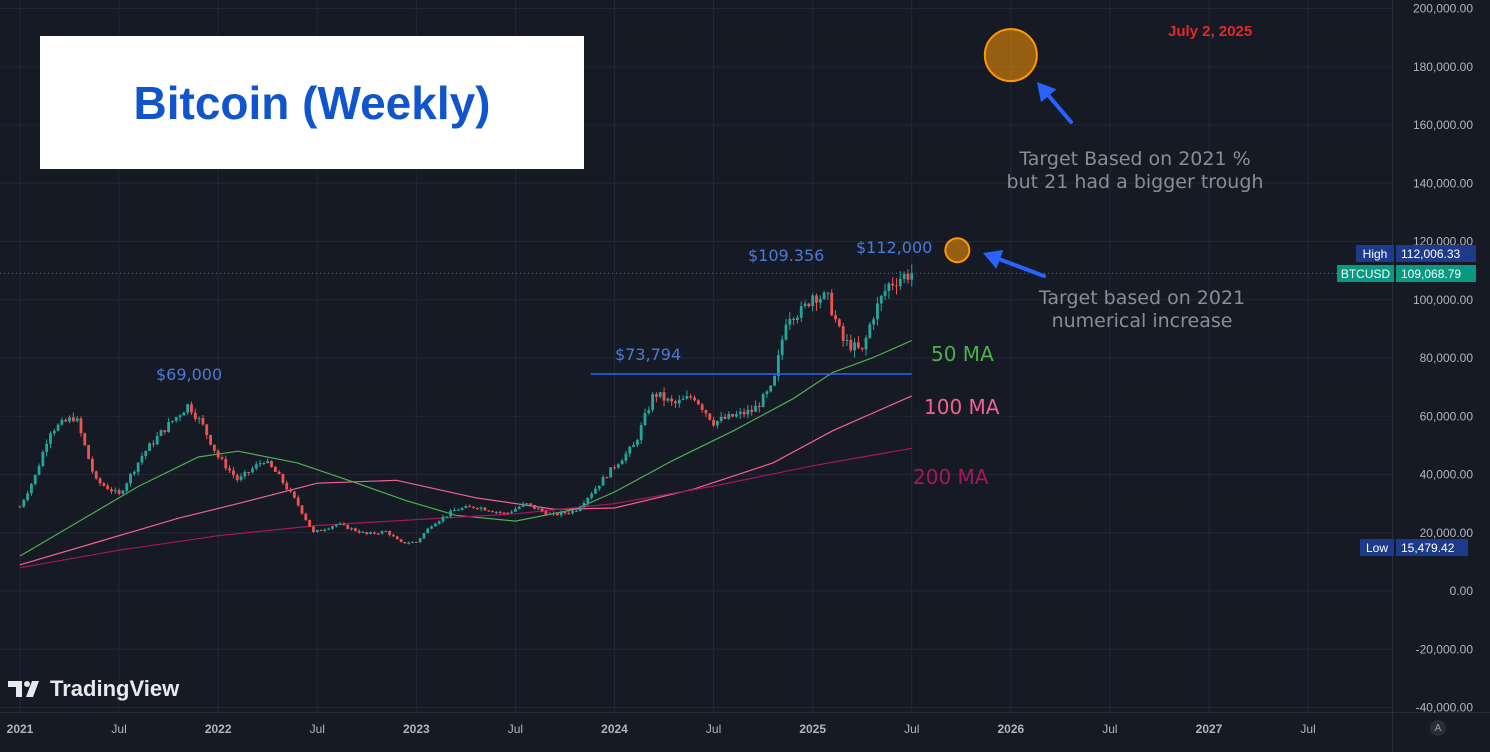  I want to click on x-tick-label: 2023, so click(416, 729).